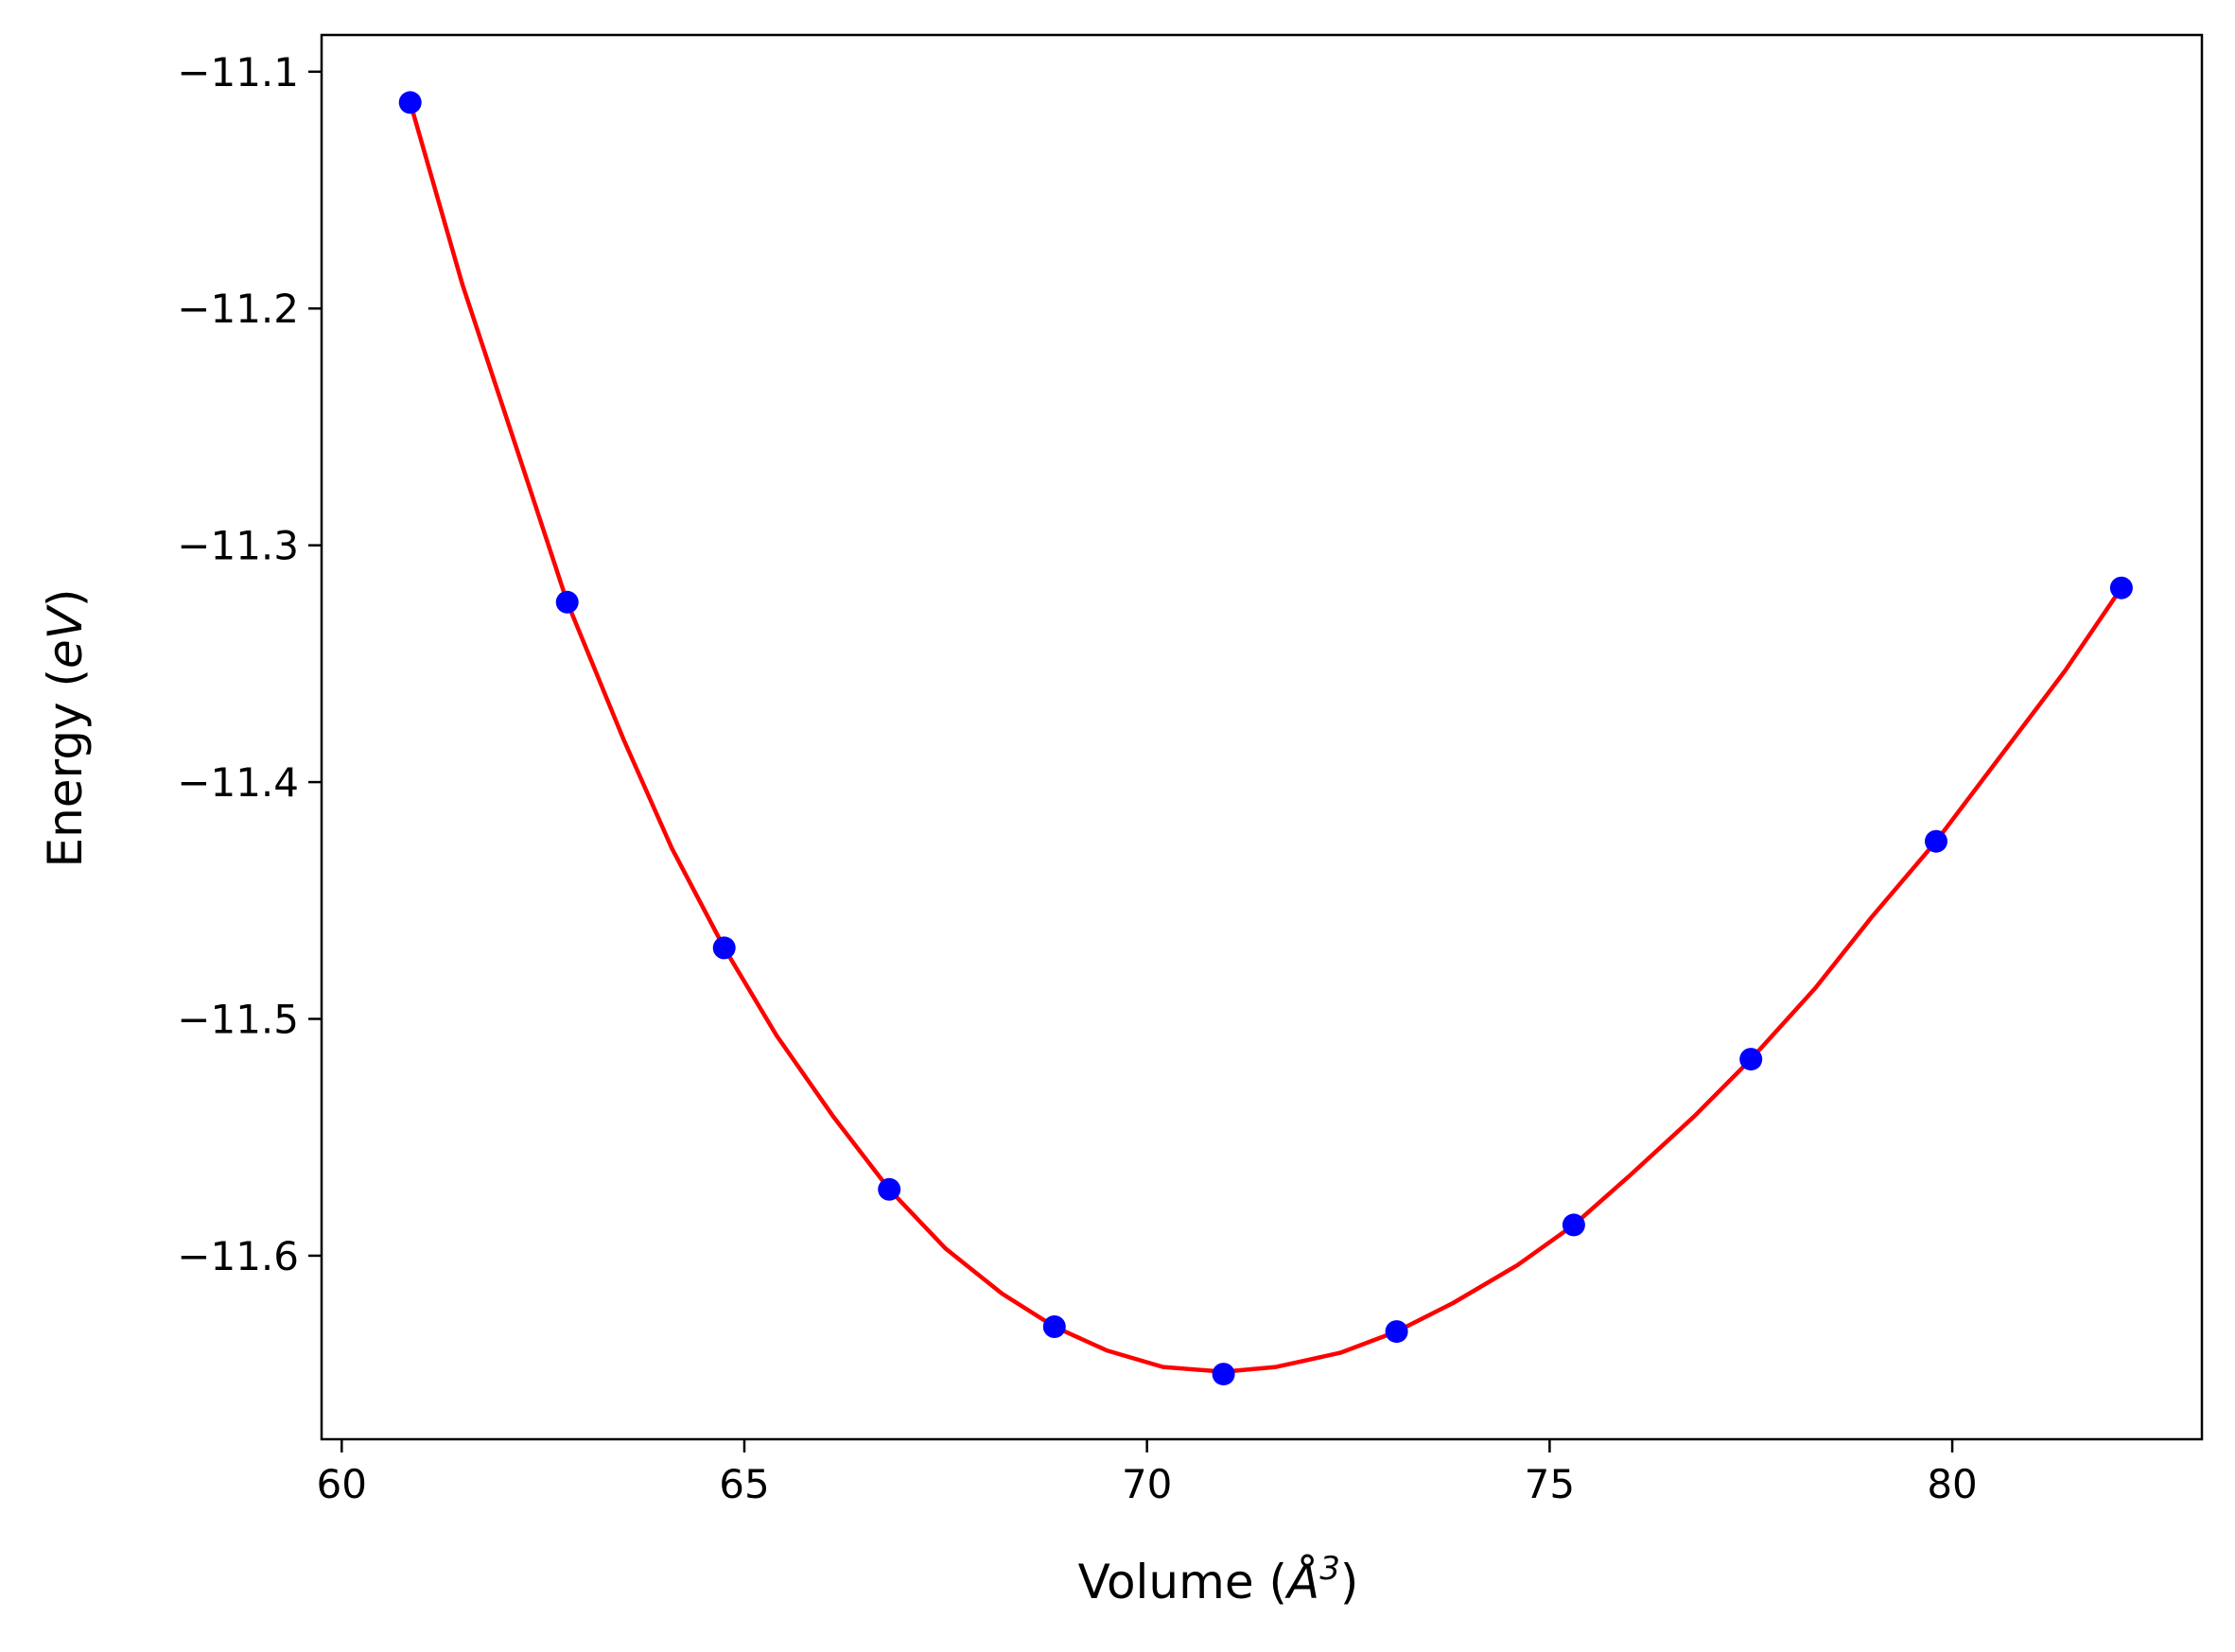 The image size is (2235, 1652). I want to click on y-tick-label: −11.4, so click(238, 783).